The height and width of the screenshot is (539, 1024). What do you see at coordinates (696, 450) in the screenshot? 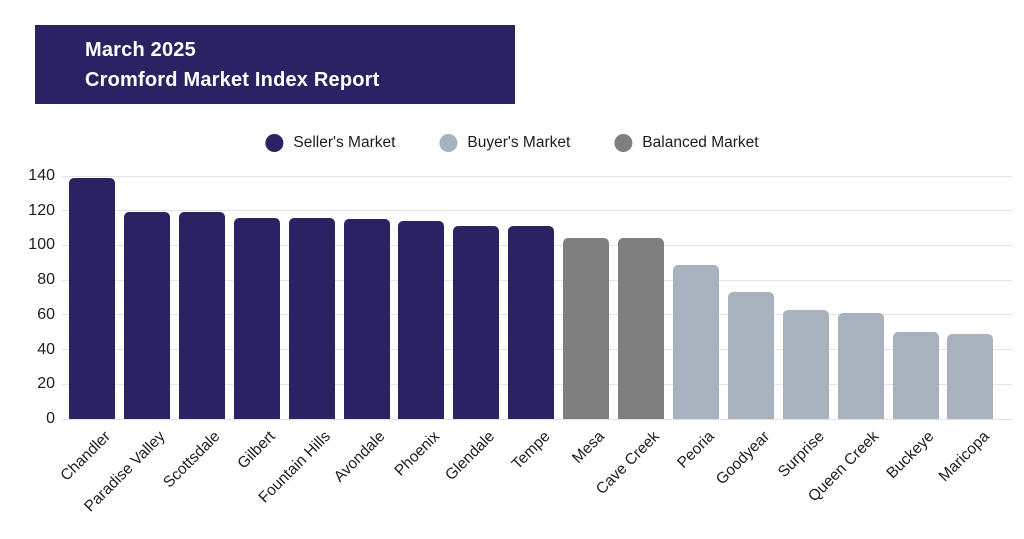
I see `x-tick-label-peoria: Peoria` at bounding box center [696, 450].